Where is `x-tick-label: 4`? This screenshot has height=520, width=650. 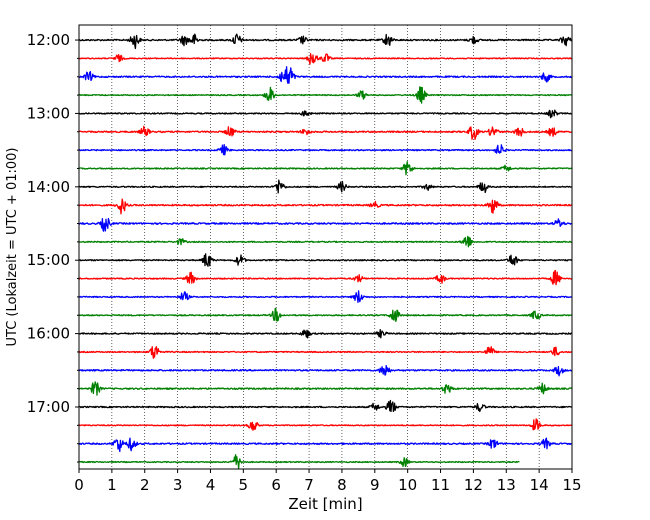
x-tick-label: 4 is located at coordinates (211, 485).